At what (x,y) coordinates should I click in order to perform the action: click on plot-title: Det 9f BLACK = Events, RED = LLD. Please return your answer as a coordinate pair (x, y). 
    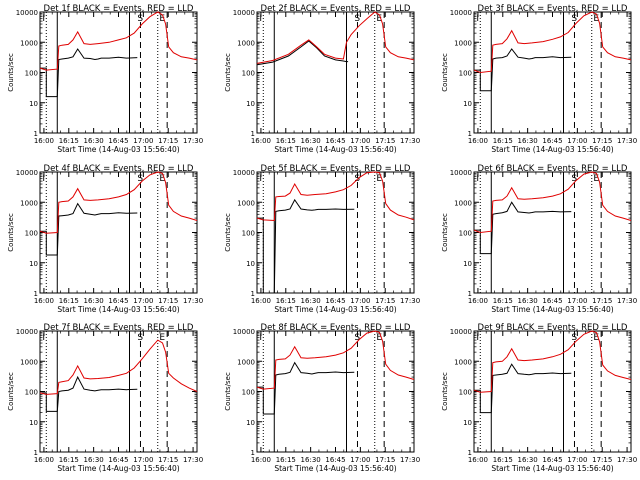
    Looking at the image, I should click on (553, 328).